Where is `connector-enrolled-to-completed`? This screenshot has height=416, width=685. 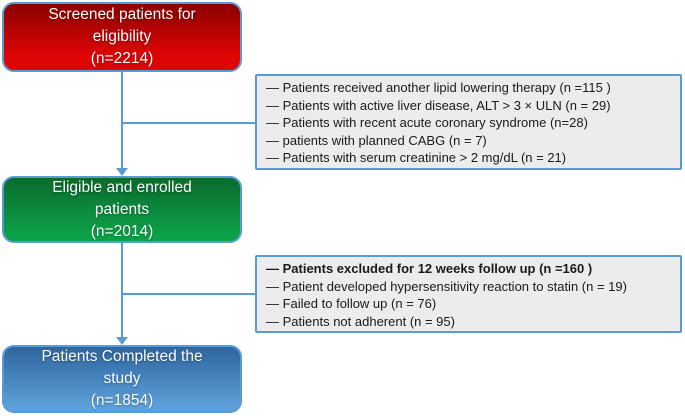 connector-enrolled-to-completed is located at coordinates (122, 291).